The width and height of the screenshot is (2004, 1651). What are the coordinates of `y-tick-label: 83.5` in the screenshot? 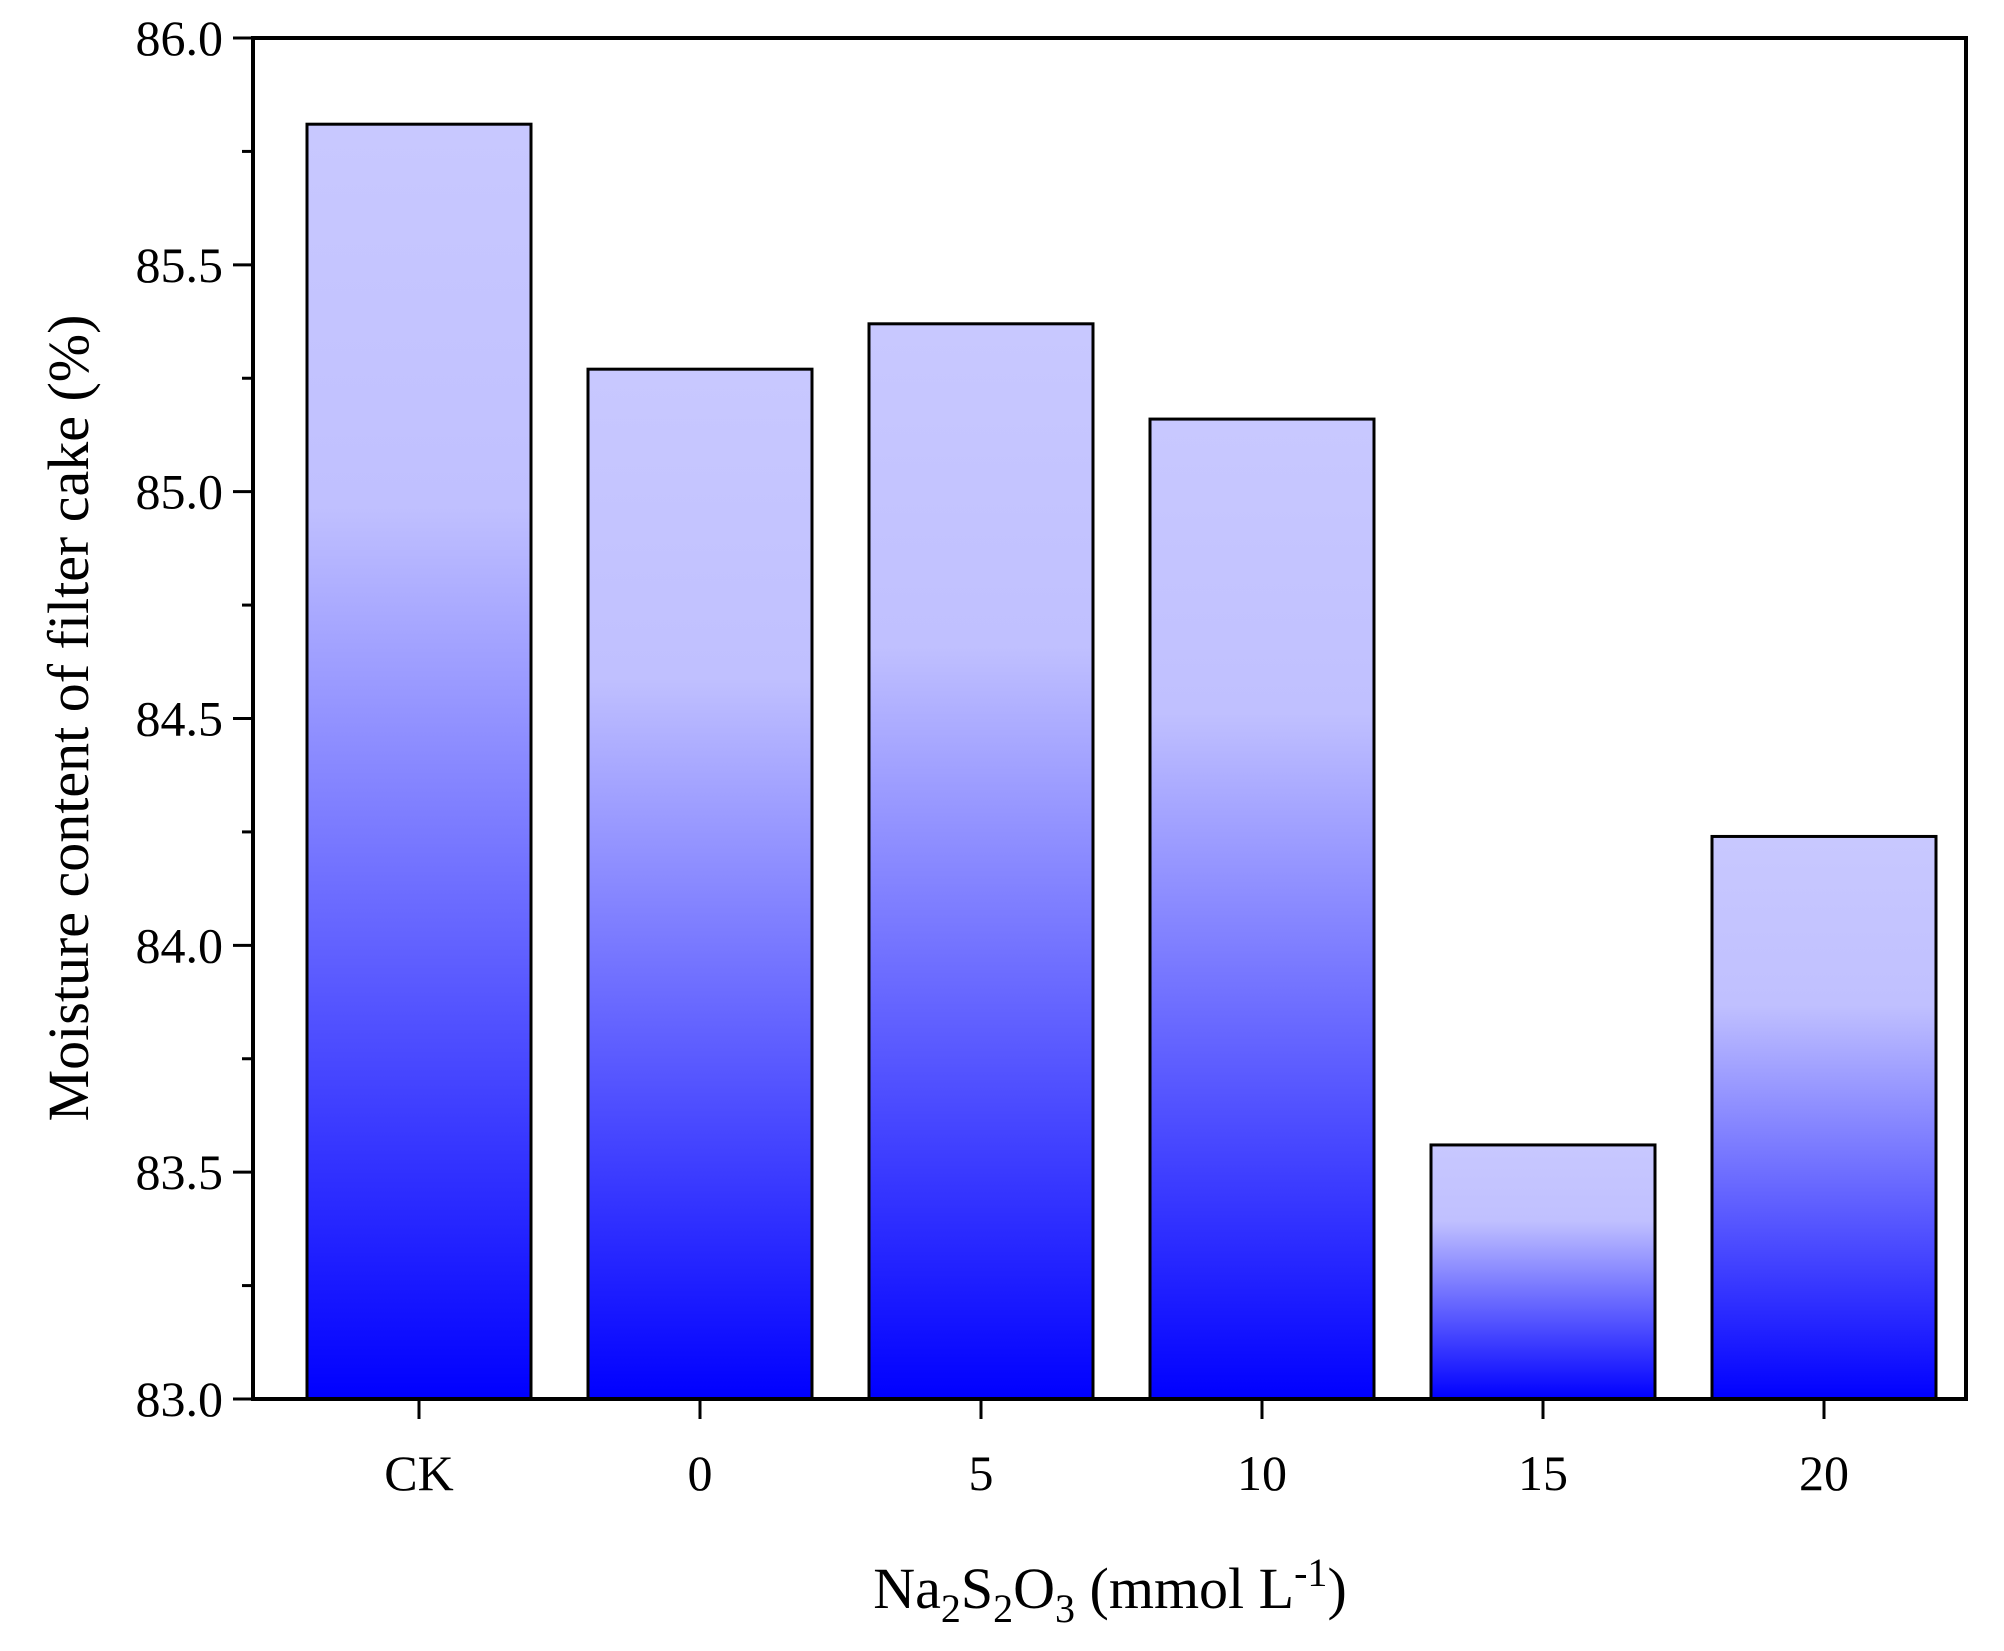 It's located at (180, 1172).